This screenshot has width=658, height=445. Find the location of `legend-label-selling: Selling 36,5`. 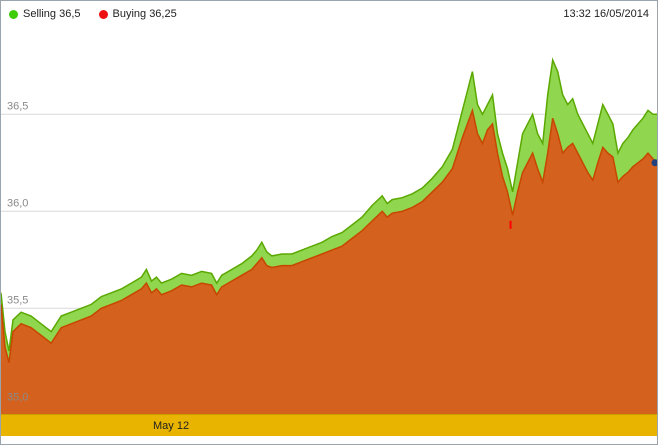

legend-label-selling: Selling 36,5 is located at coordinates (52, 14).